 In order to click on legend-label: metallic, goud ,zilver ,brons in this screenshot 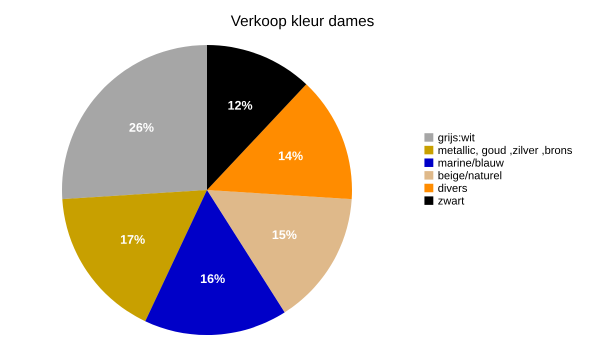, I will do `click(505, 151)`.